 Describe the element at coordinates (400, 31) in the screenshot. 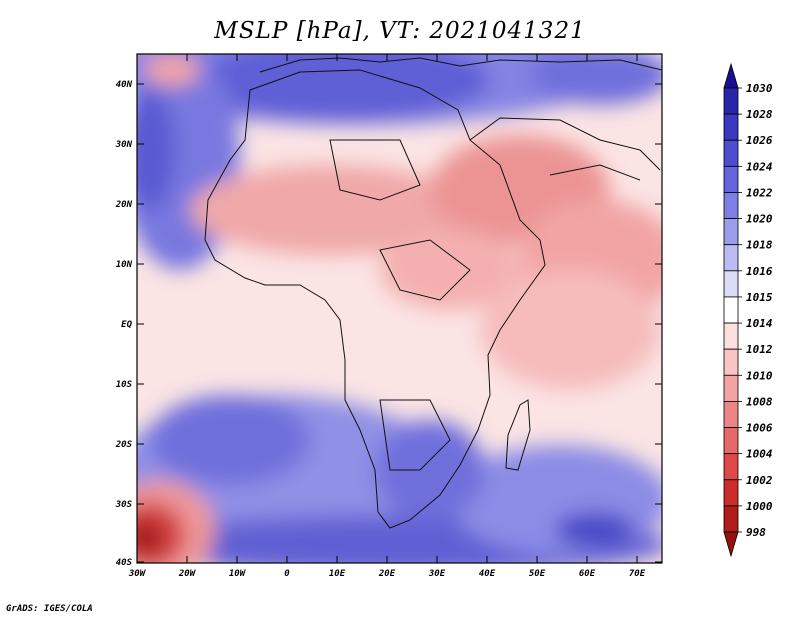

I see `map-title: MSLP [hPa], VT: 2021041321` at that location.